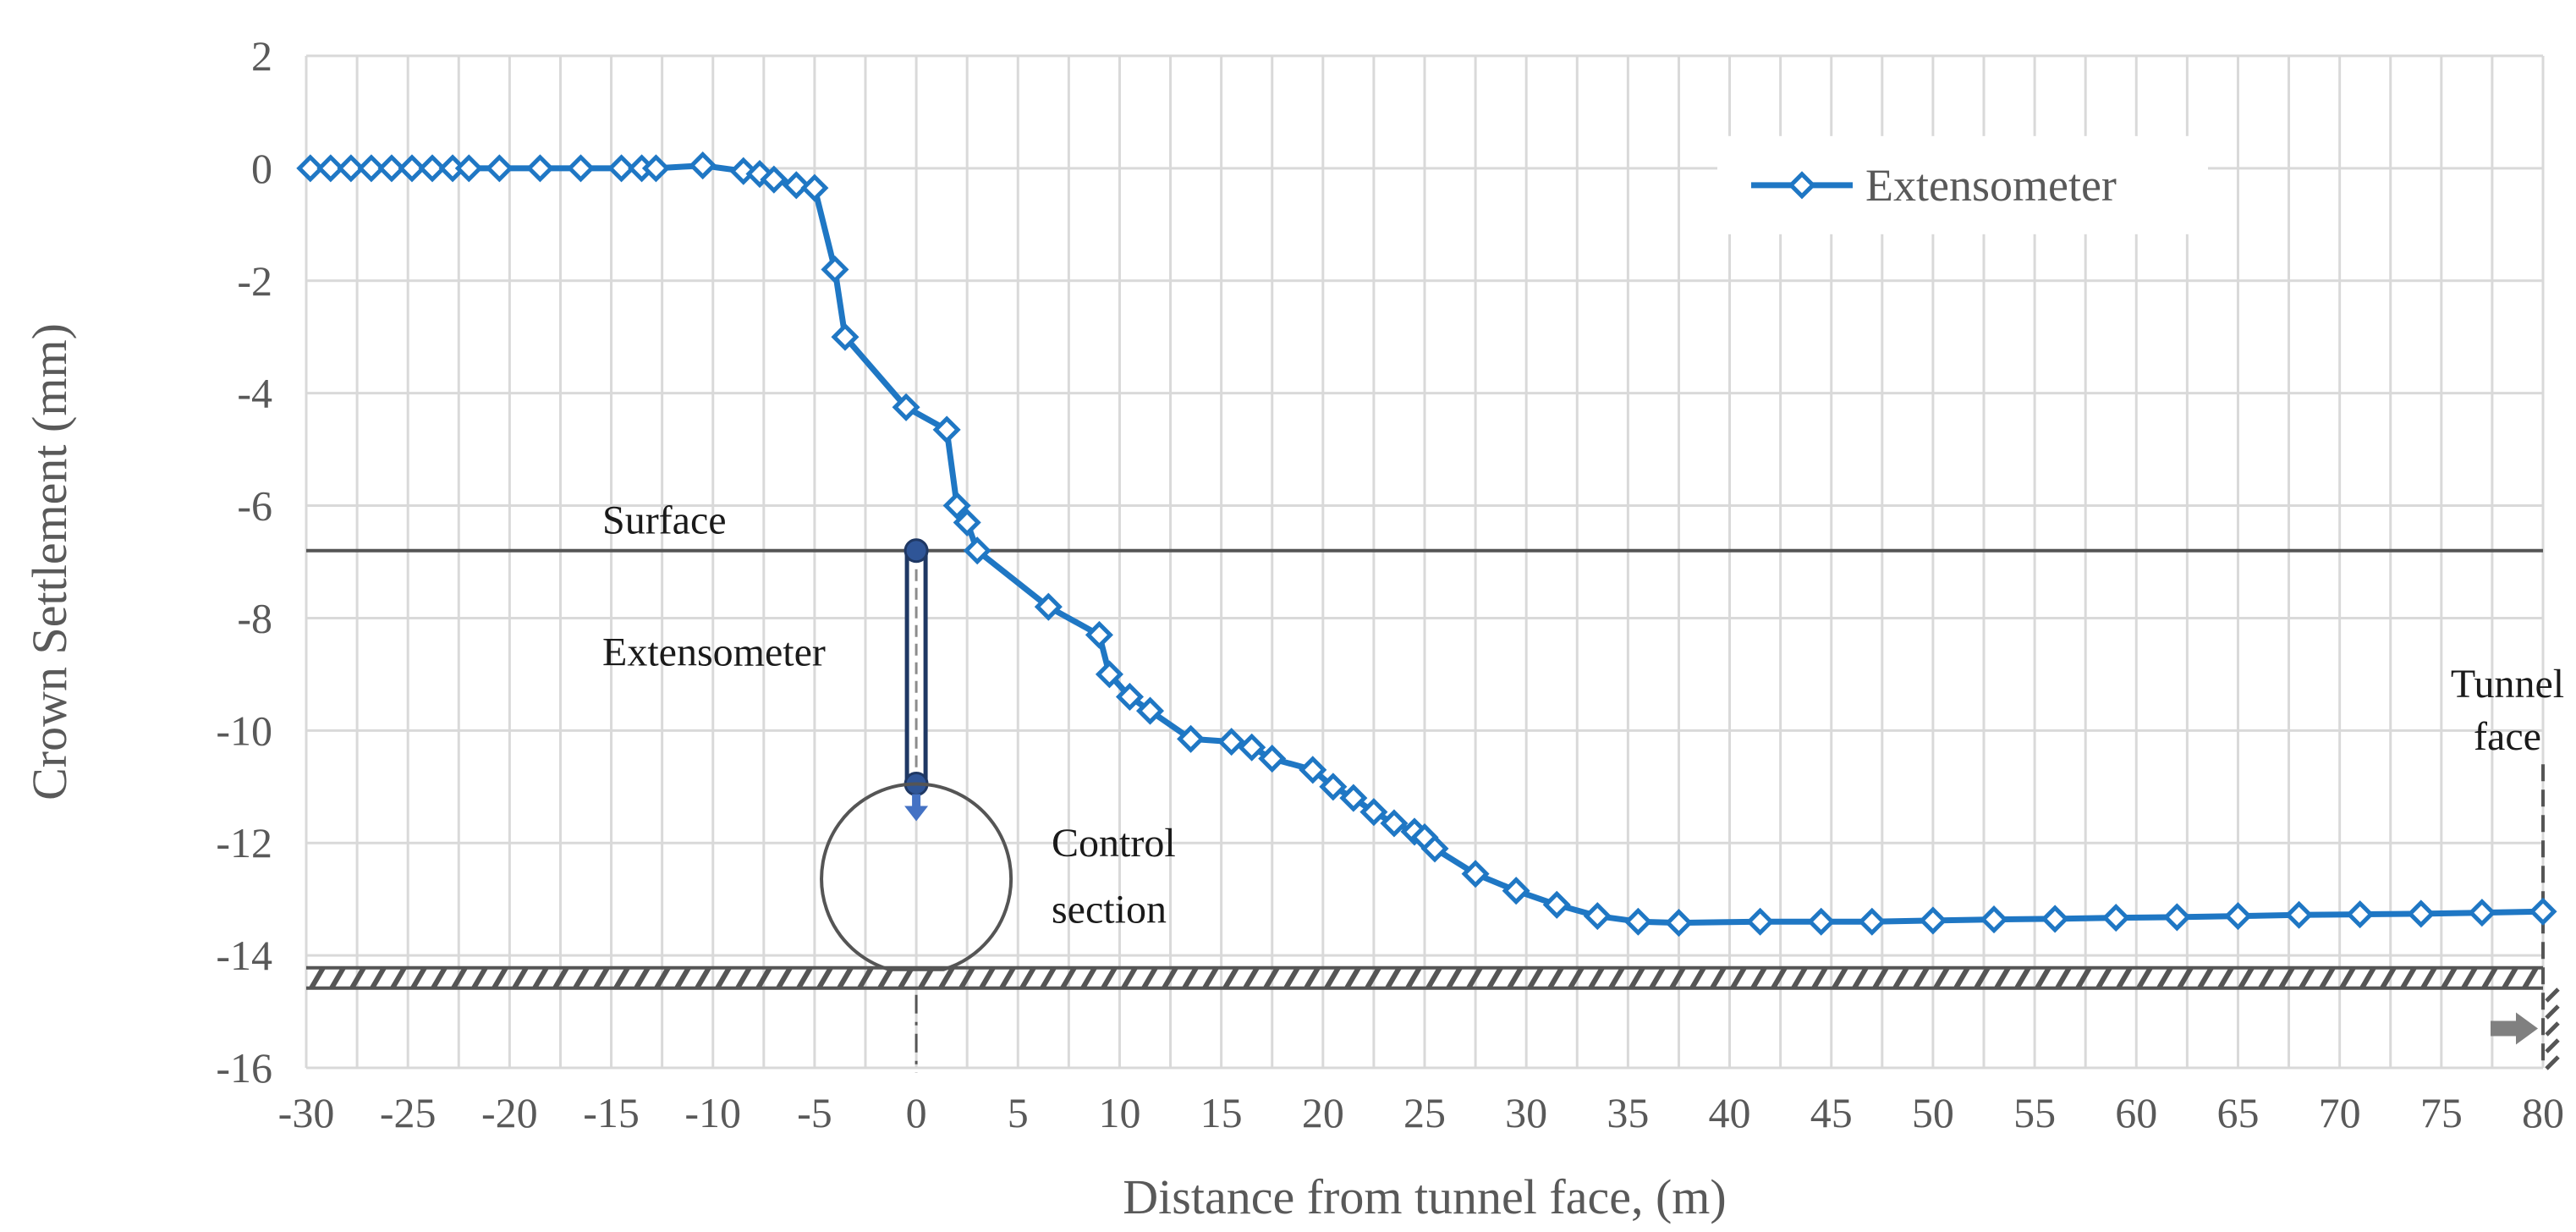 This screenshot has height=1232, width=2576. Describe the element at coordinates (255, 618) in the screenshot. I see `y-tick-label-5: -8` at that location.